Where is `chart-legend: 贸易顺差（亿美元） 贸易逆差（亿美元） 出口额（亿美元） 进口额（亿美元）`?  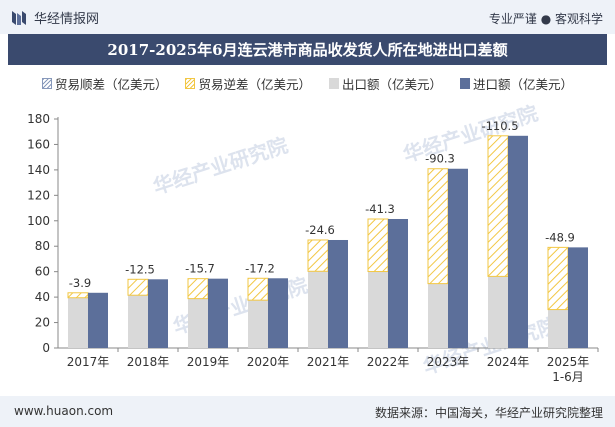 chart-legend: 贸易顺差（亿美元） 贸易逆差（亿美元） 出口额（亿美元） 进口额（亿美元） is located at coordinates (307, 83).